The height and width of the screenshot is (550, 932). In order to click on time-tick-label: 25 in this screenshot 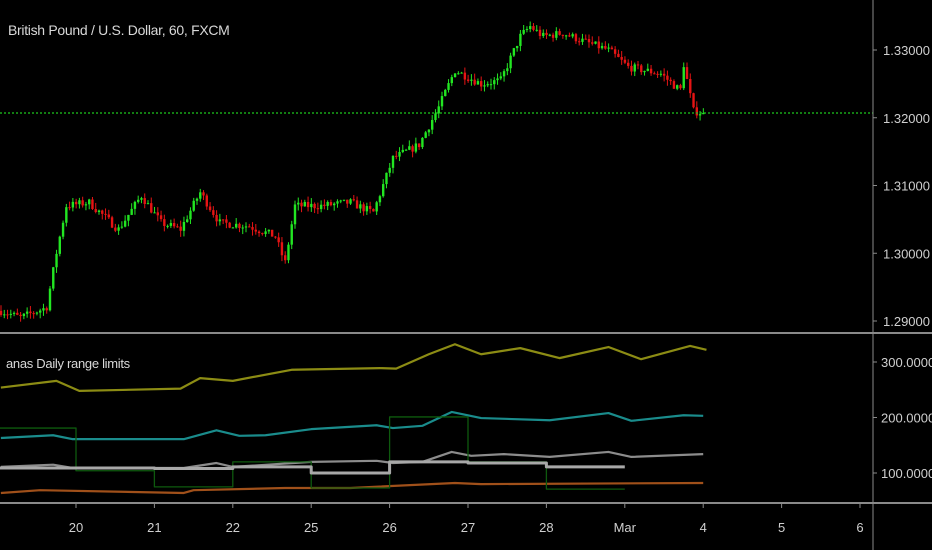, I will do `click(311, 527)`.